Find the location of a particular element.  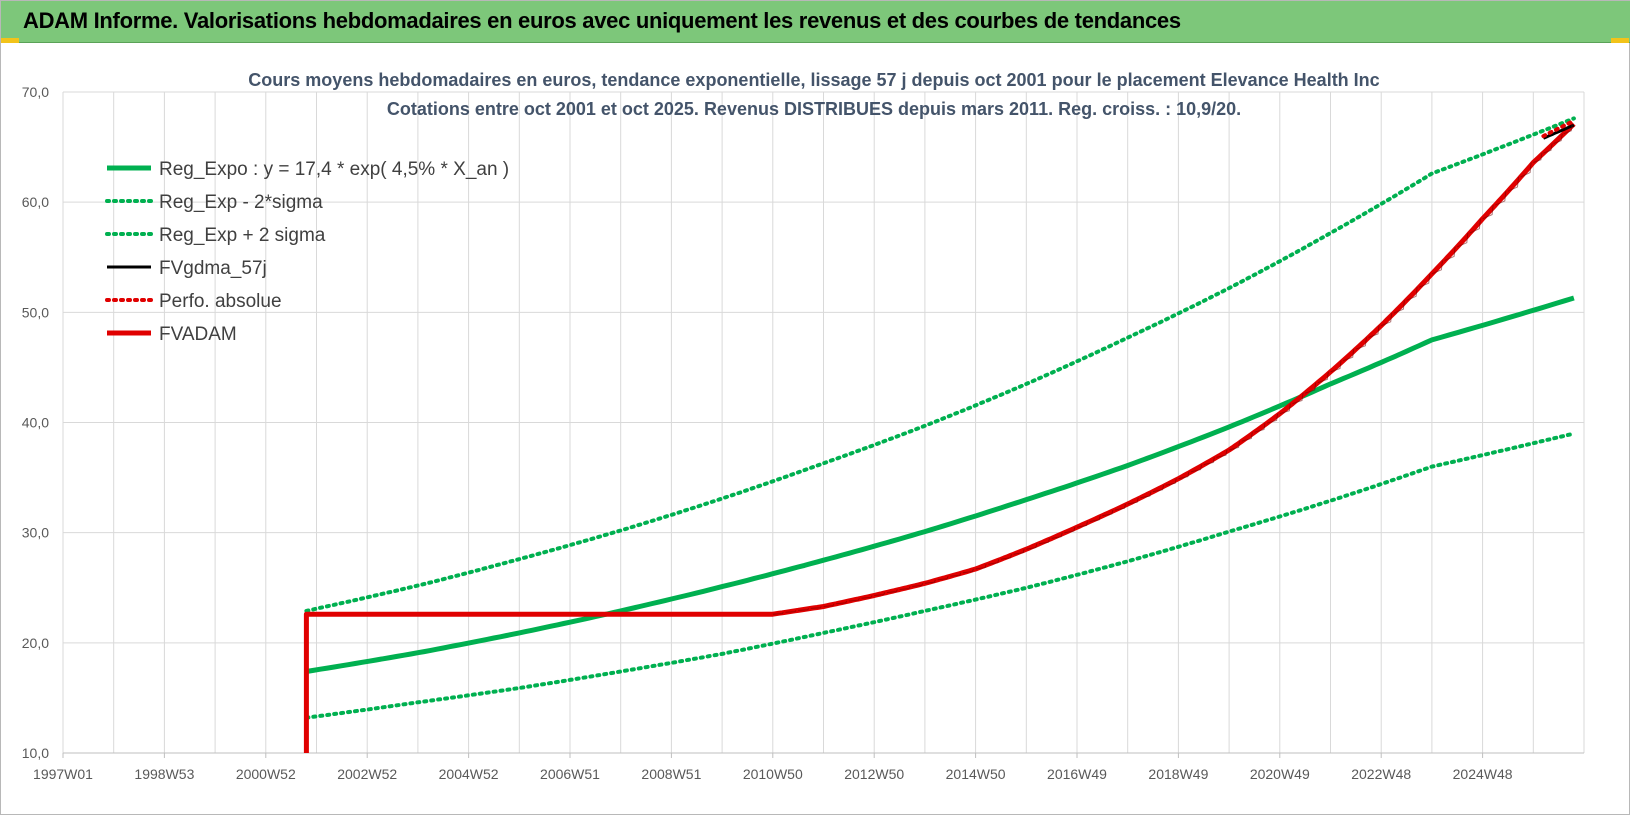

x-tick-label: 2024W48 is located at coordinates (1483, 774).